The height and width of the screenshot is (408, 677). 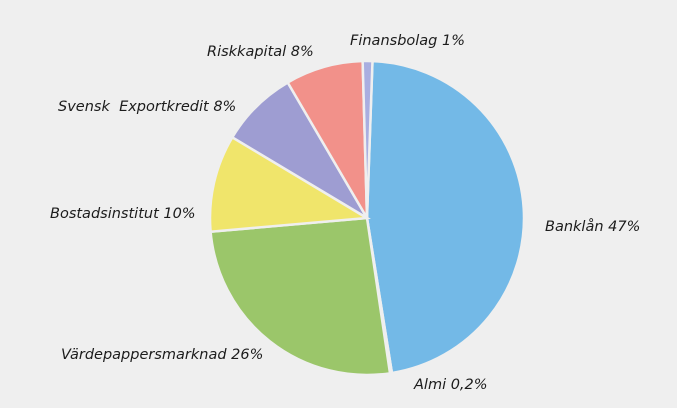 I want to click on label-finansbolag: Finansbolag 1%, so click(x=407, y=41).